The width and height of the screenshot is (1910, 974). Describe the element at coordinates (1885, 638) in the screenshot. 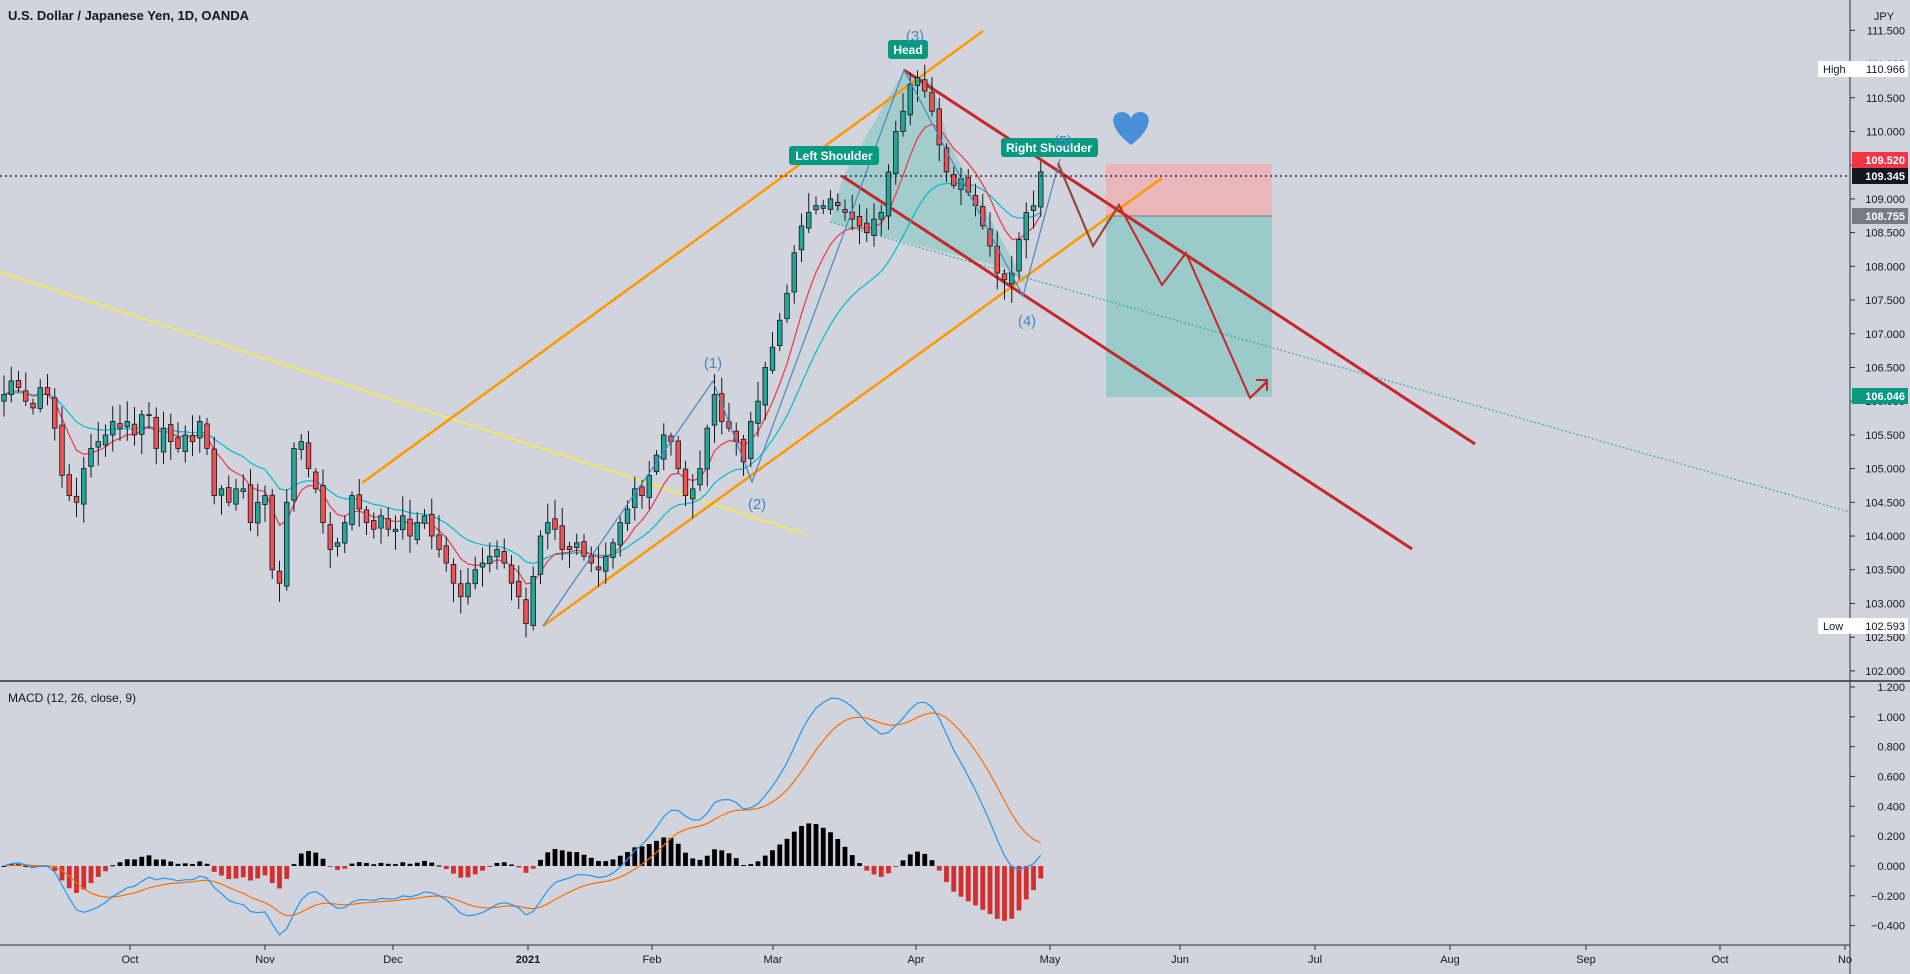

I see `price-tick-label: 102.500` at that location.